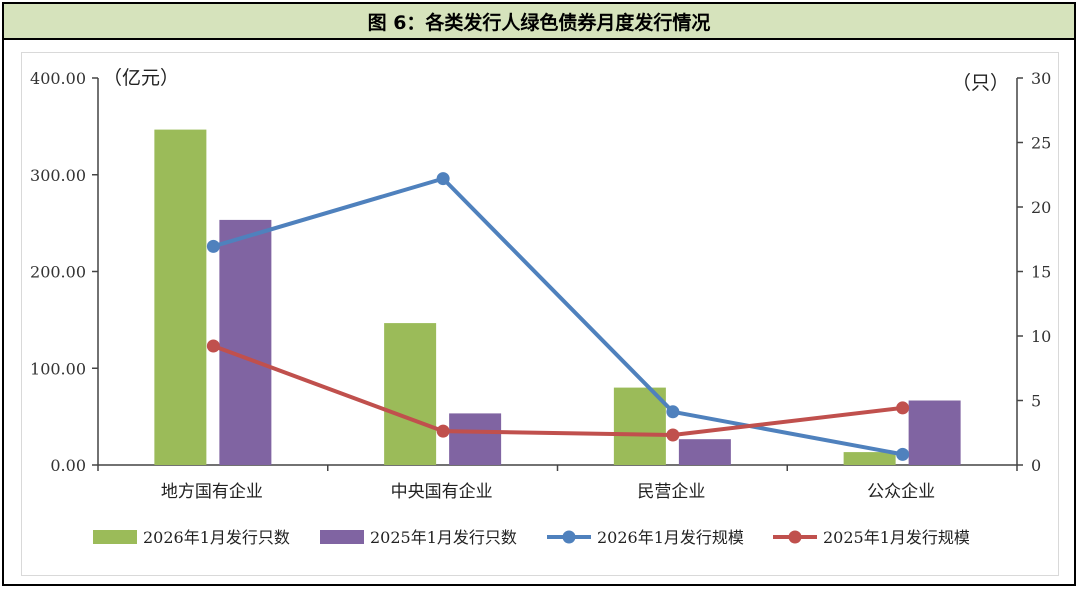 This screenshot has height=590, width=1080. I want to click on category-label: 民营企业, so click(671, 492).